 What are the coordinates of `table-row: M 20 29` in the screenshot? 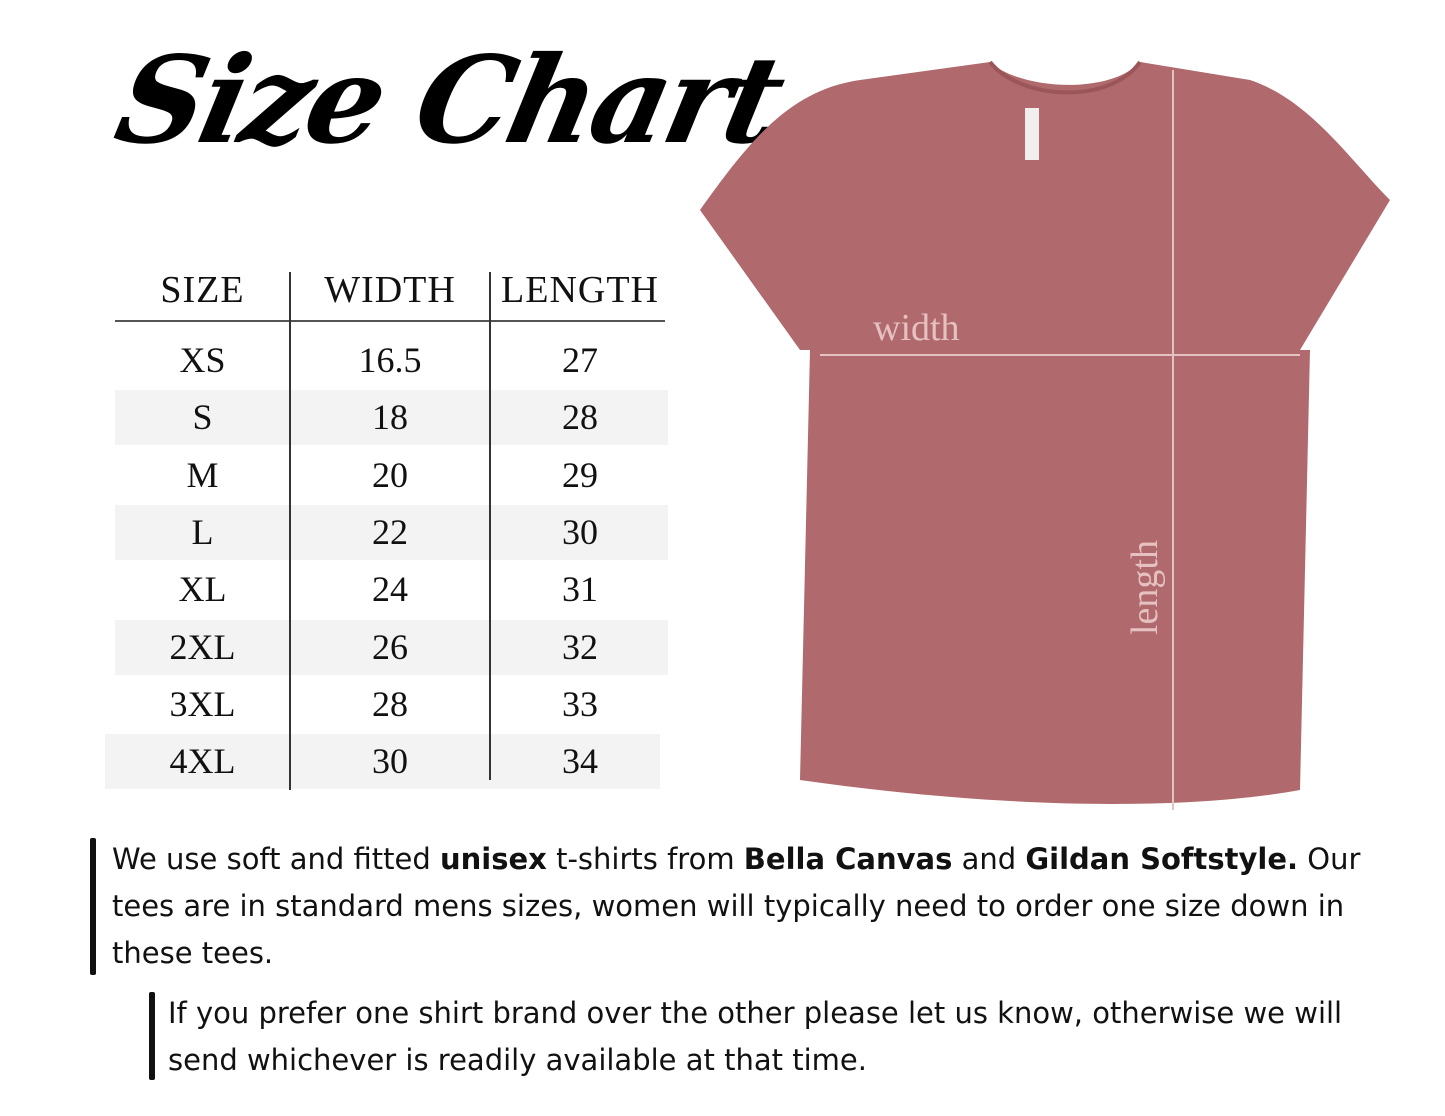 It's located at (393, 475).